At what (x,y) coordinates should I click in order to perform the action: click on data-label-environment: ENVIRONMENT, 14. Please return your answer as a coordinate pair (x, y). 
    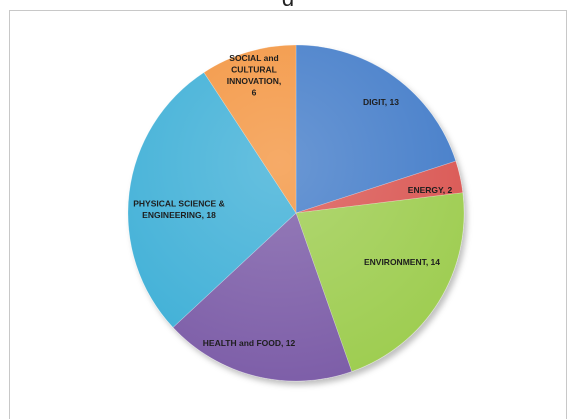
    Looking at the image, I should click on (402, 262).